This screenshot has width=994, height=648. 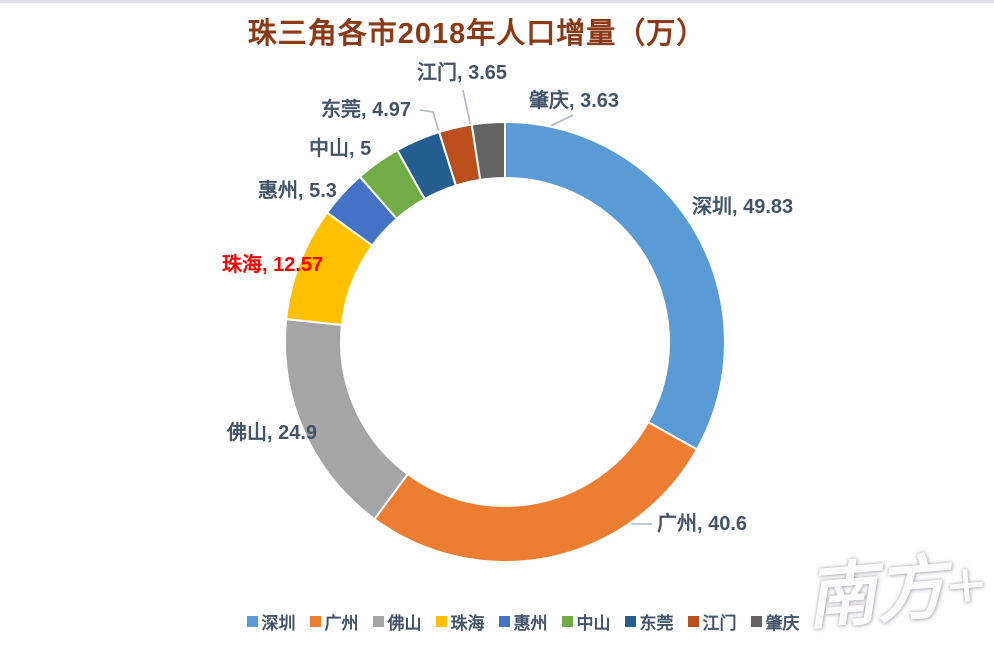 What do you see at coordinates (366, 110) in the screenshot?
I see `data-label-dongguan: 东莞, 4.97` at bounding box center [366, 110].